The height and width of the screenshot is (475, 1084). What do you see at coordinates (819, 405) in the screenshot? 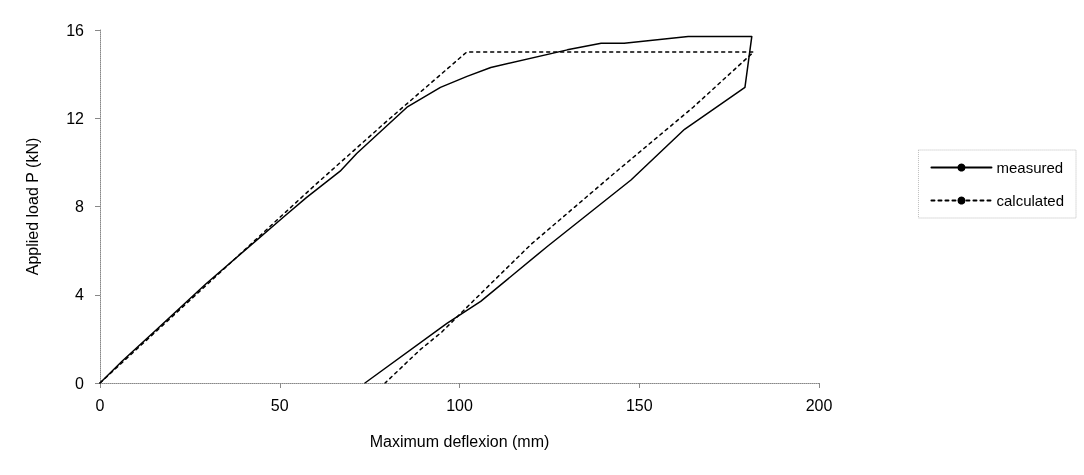
I see `x-tick-label: 200` at bounding box center [819, 405].